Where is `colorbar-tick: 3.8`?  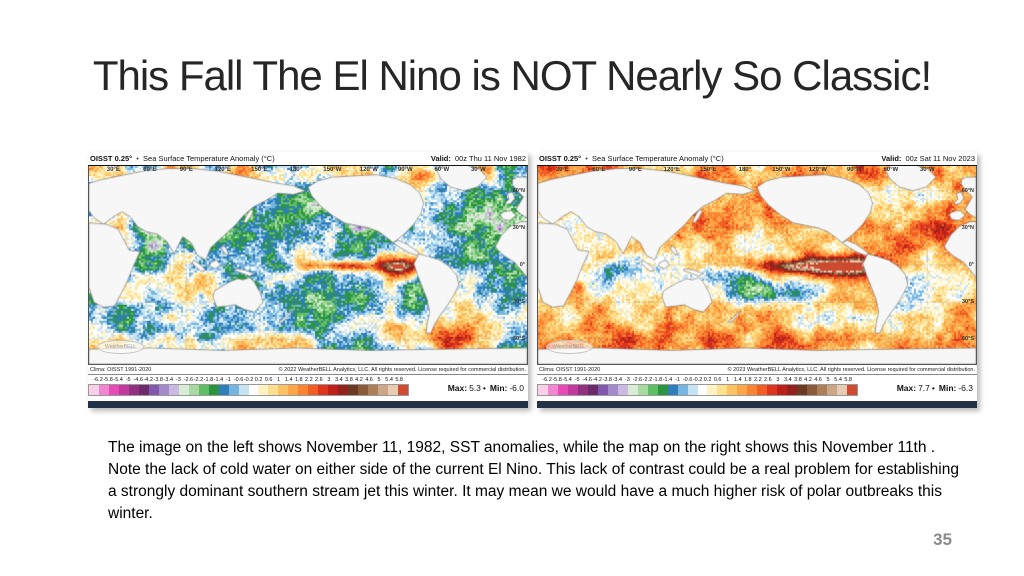 colorbar-tick: 3.8 is located at coordinates (349, 380).